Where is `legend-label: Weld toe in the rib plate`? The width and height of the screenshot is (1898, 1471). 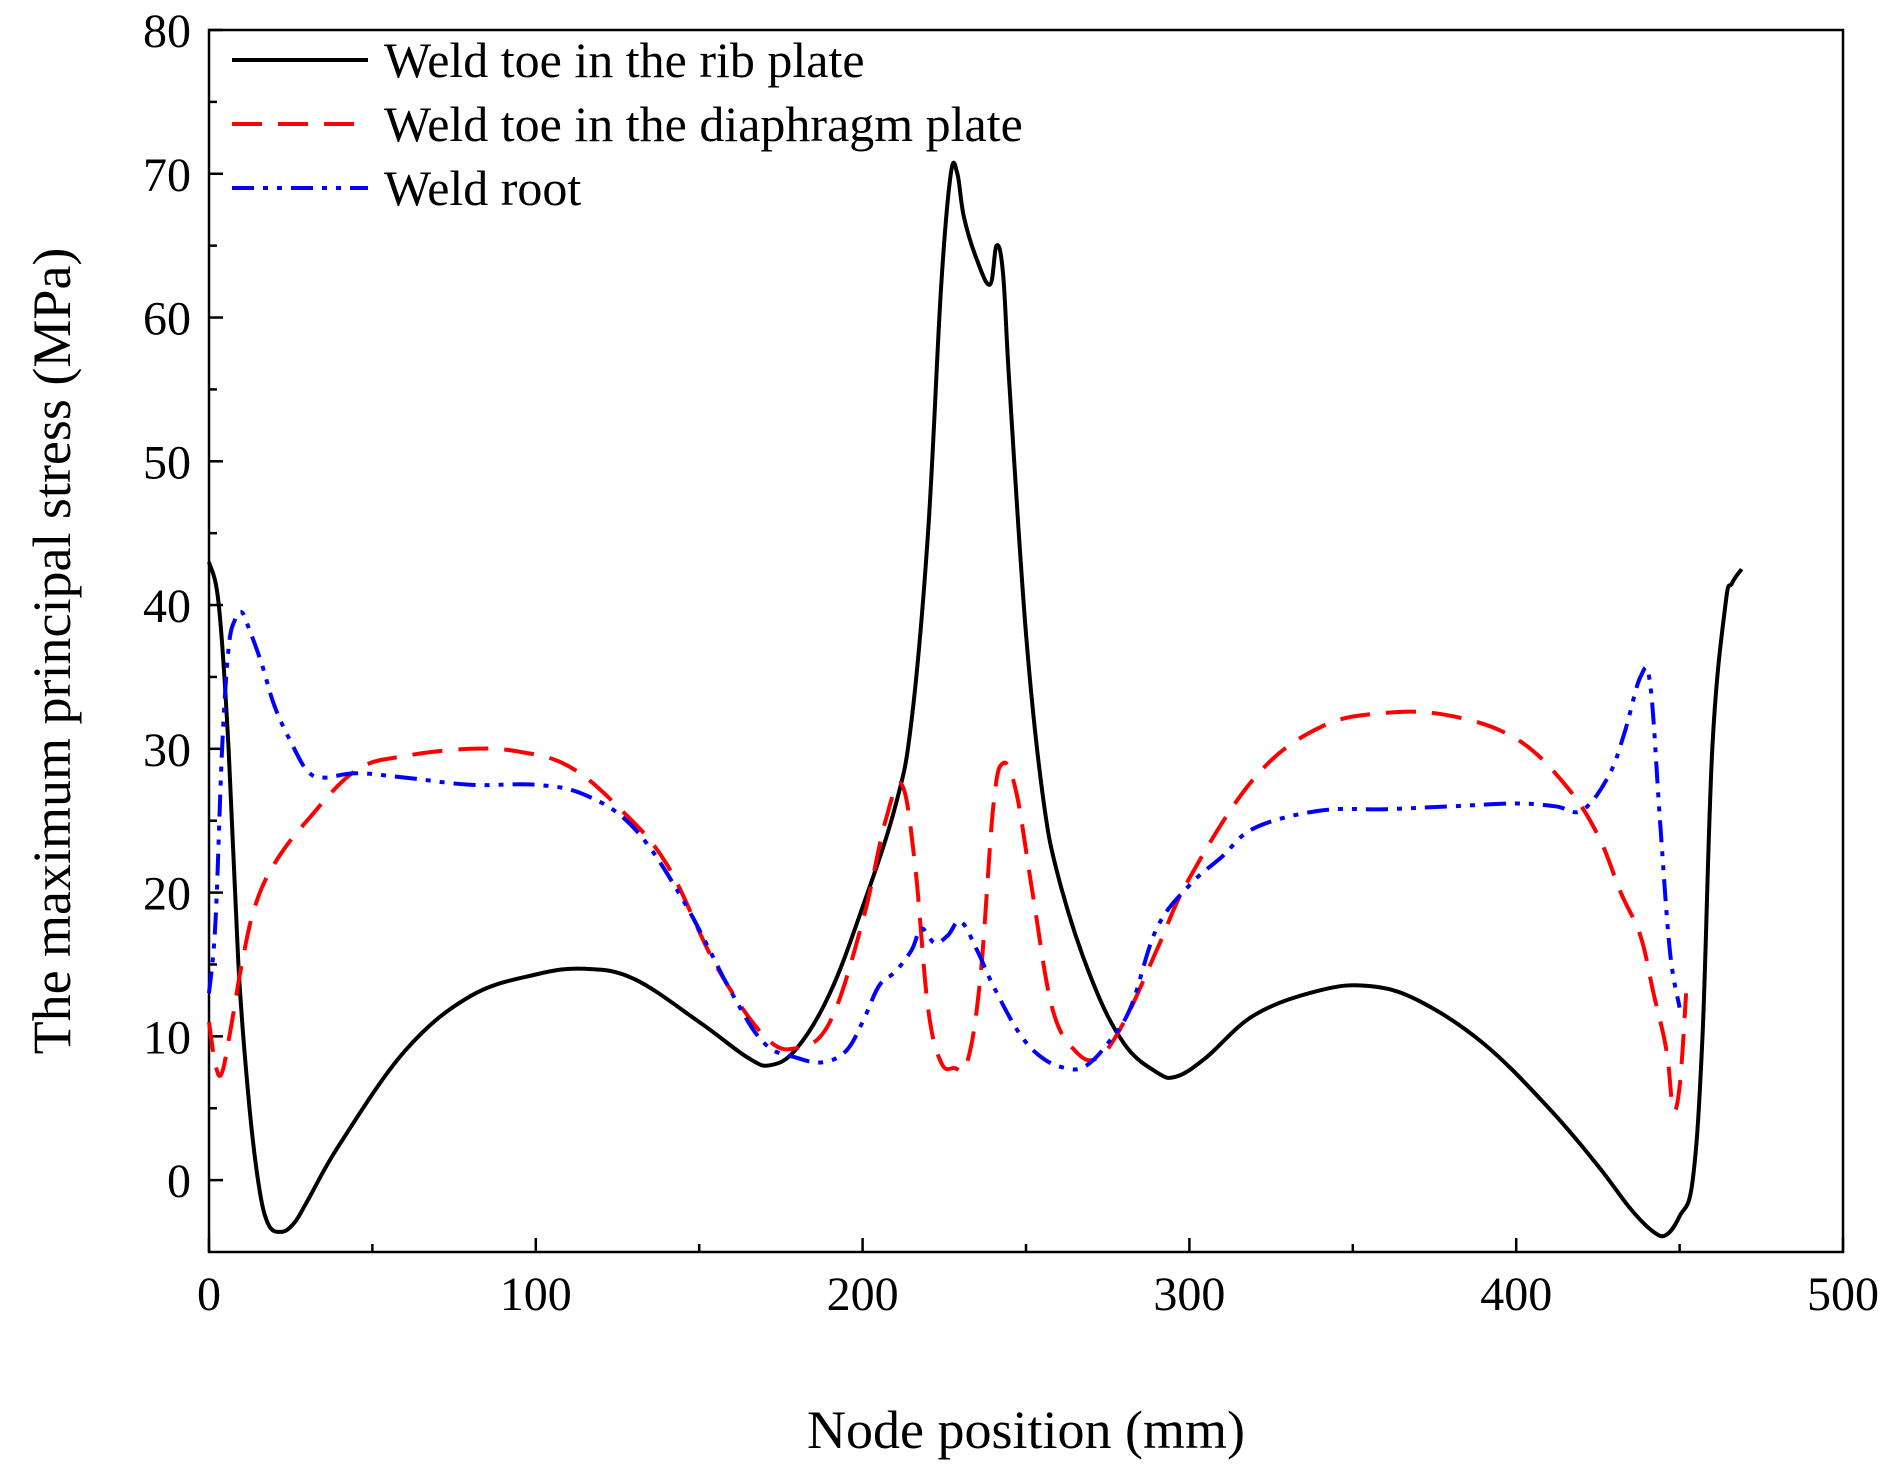
legend-label: Weld toe in the rib plate is located at coordinates (624, 60).